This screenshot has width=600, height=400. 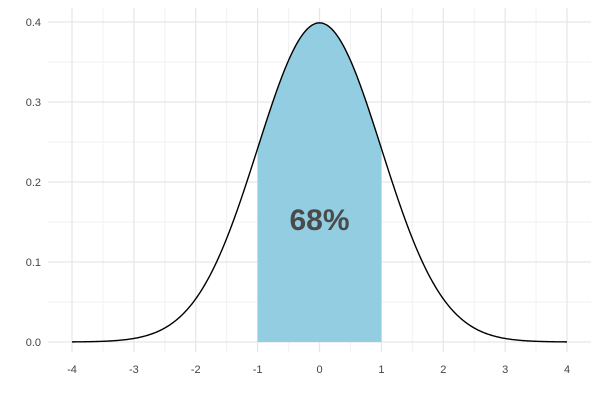 What do you see at coordinates (33, 343) in the screenshot?
I see `y-tick-label: 0.0` at bounding box center [33, 343].